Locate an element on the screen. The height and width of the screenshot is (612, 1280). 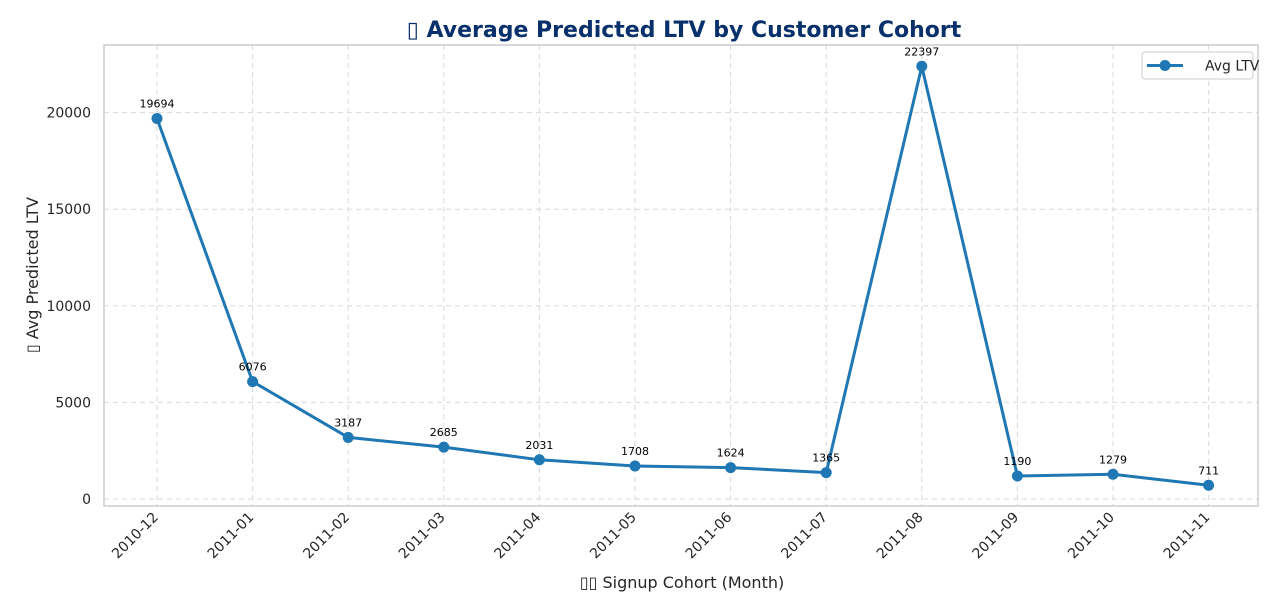
data-label: 2685 is located at coordinates (444, 432).